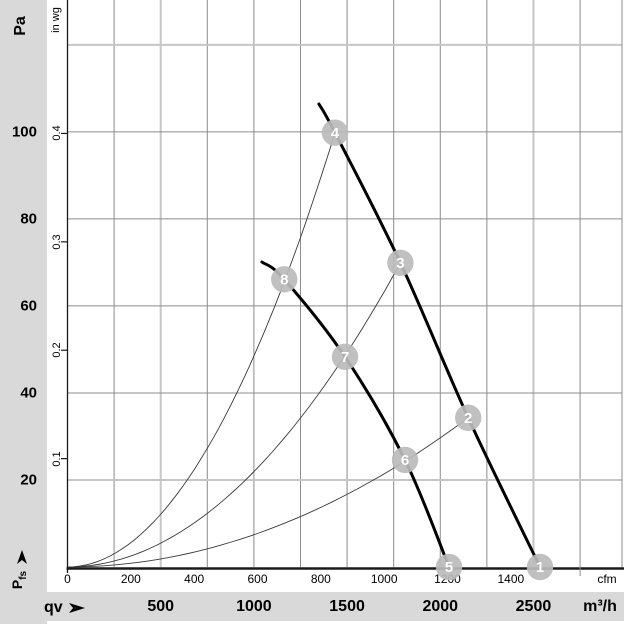  I want to click on marker-badge-3: 3, so click(400, 263).